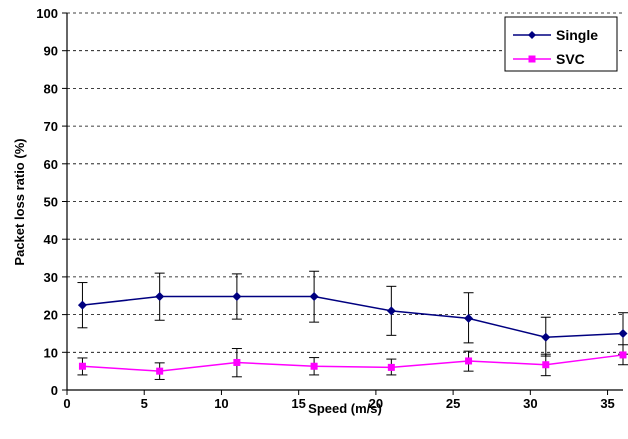  I want to click on y-axis-title: Packet loss ratio (%), so click(19, 201).